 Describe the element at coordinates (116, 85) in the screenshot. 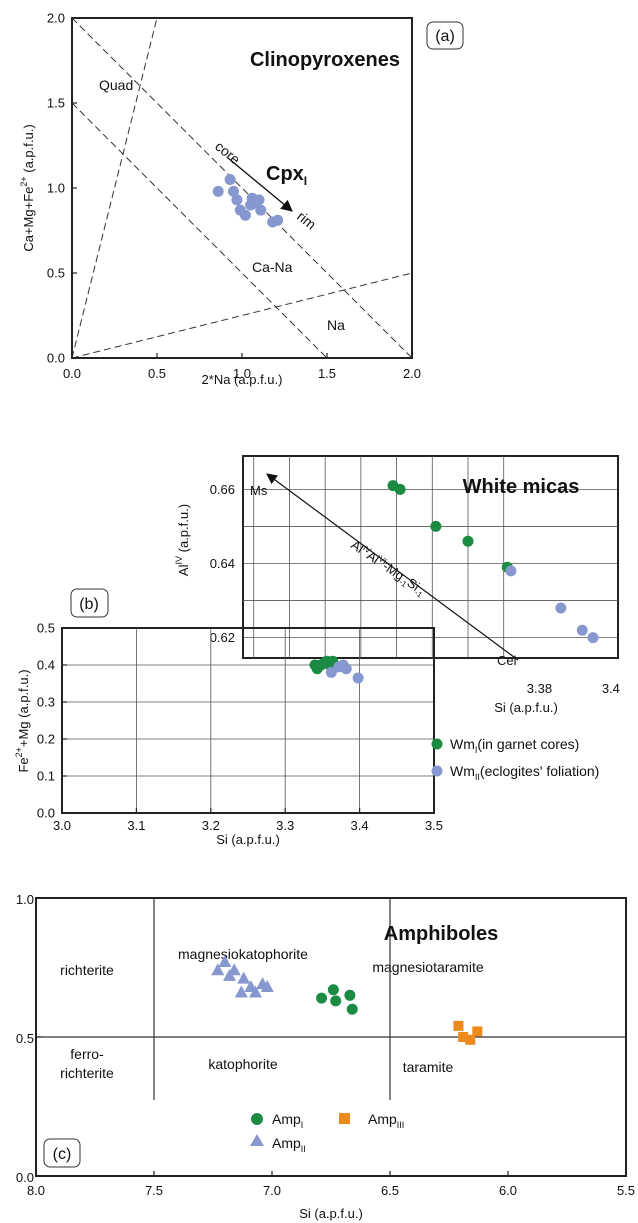

I see `field-label-quad: Quad` at that location.